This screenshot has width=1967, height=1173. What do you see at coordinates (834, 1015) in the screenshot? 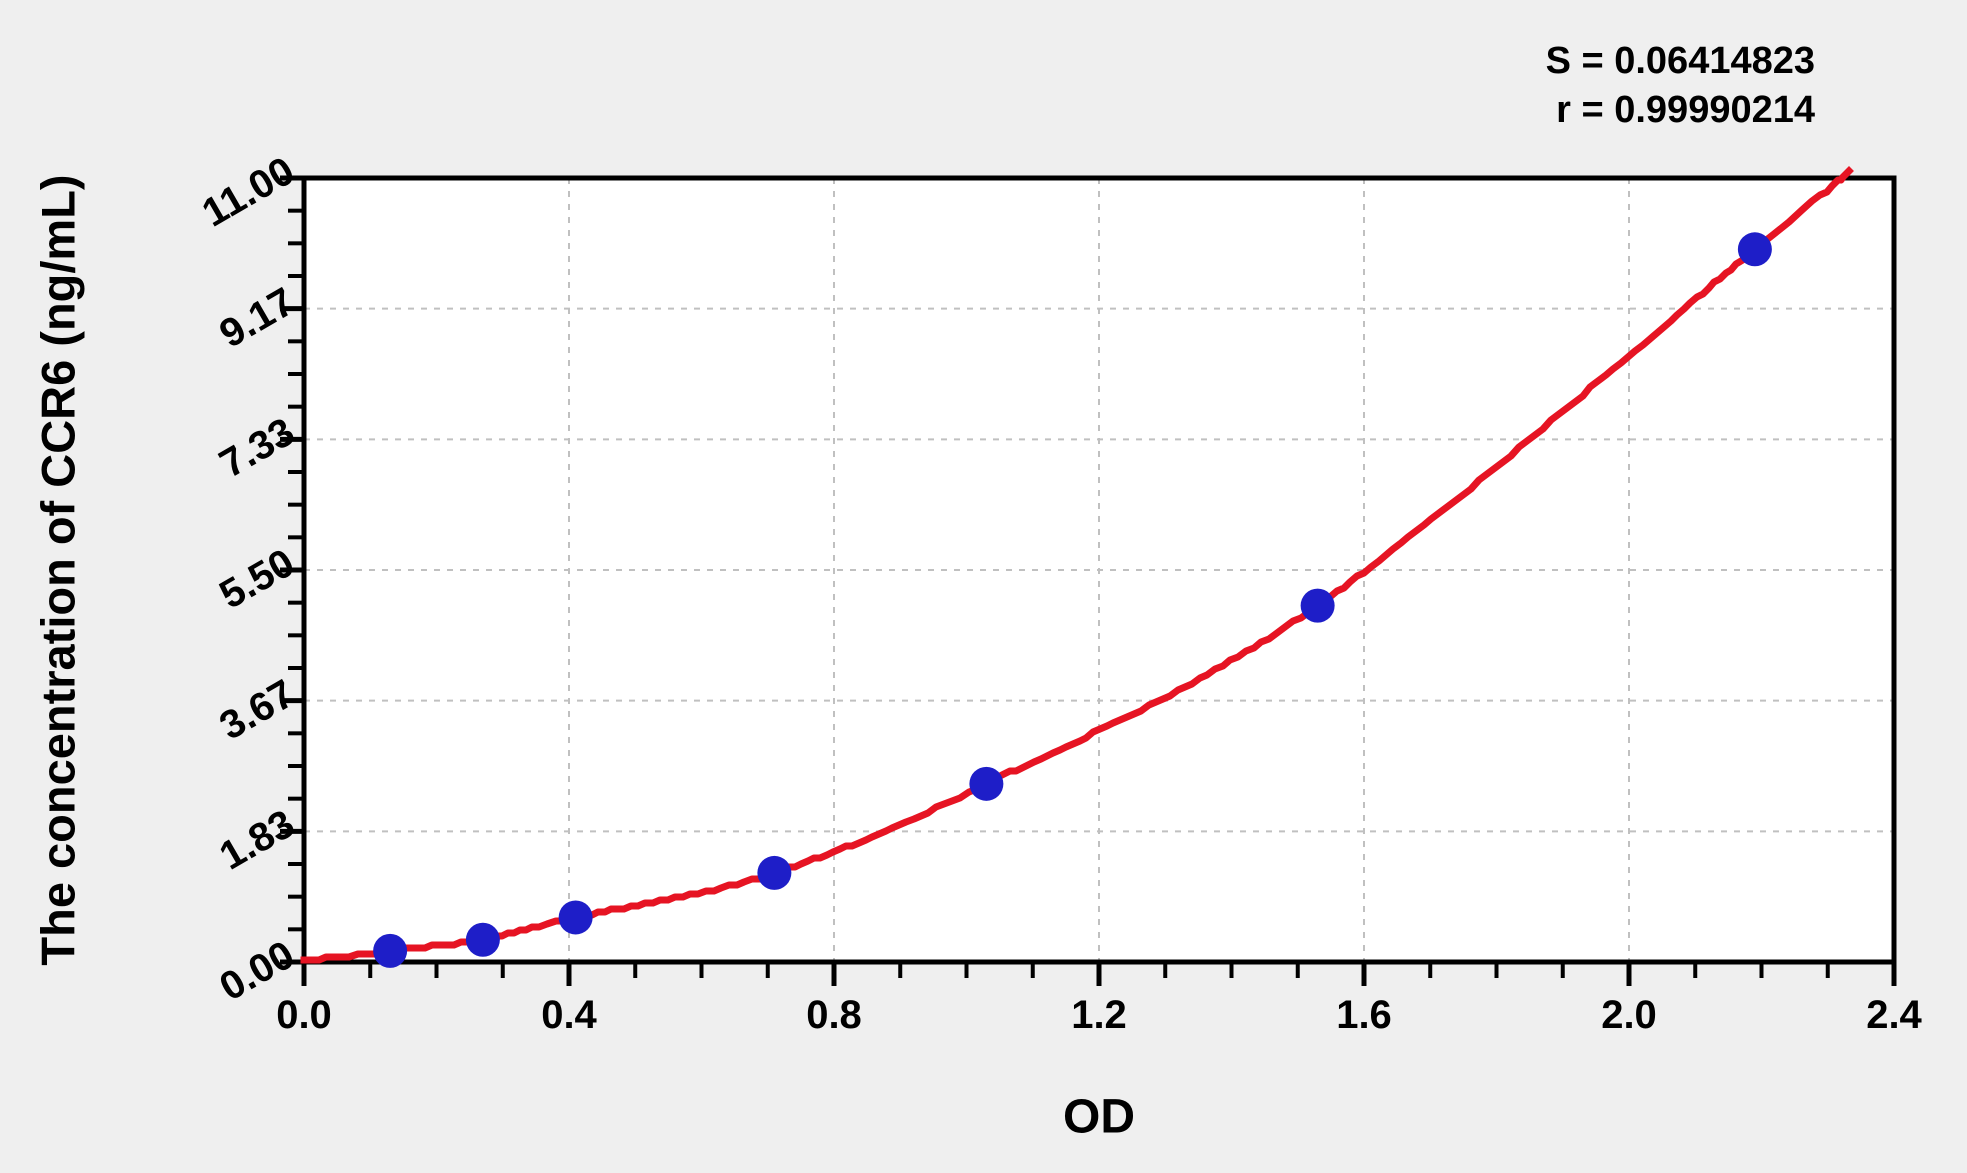
I see `x-tick-label-0.8: 0.8` at bounding box center [834, 1015].